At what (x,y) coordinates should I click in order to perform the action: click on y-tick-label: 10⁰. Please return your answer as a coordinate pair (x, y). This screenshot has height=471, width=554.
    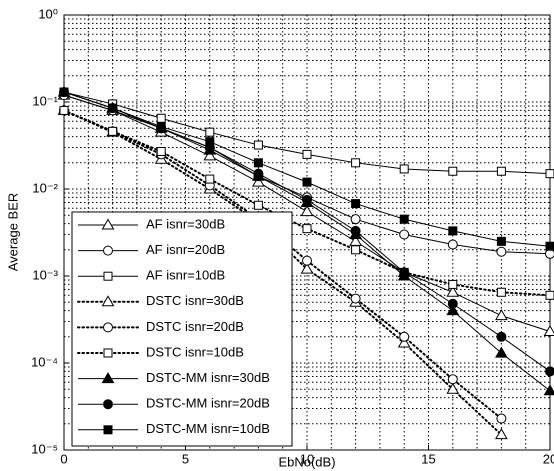
    Looking at the image, I should click on (48, 13).